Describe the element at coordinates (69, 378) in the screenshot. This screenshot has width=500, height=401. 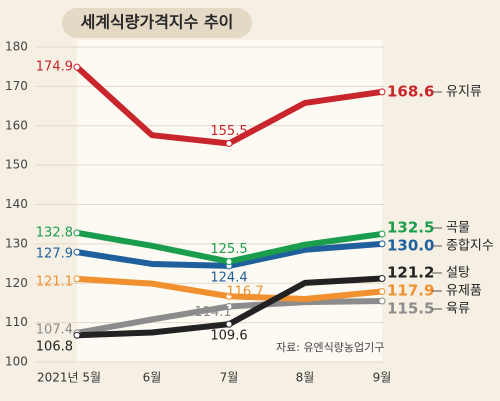
I see `x-tick-label: 2021년 5월` at that location.